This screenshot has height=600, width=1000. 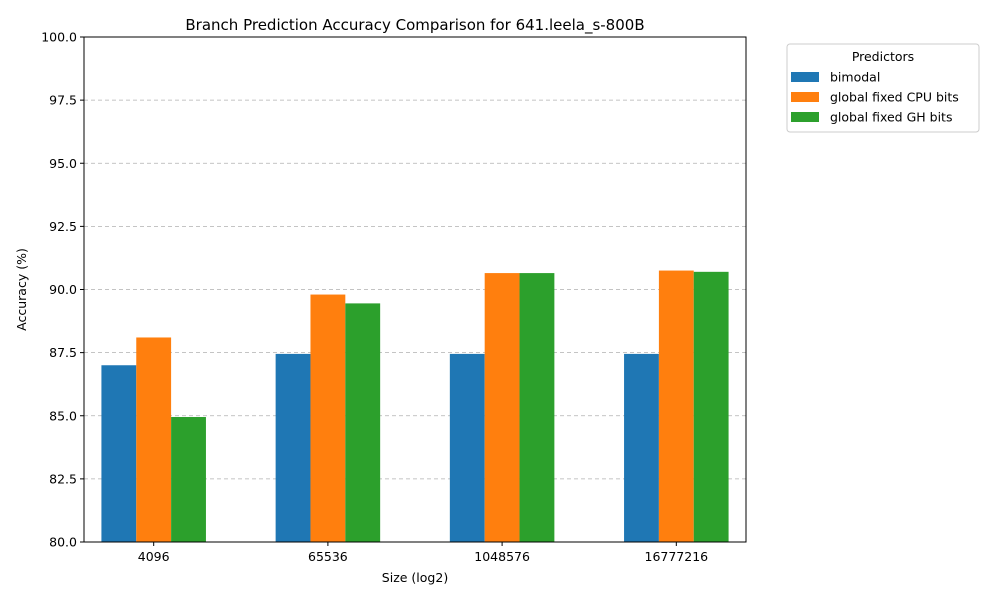 What do you see at coordinates (63, 226) in the screenshot?
I see `y-tick-label: 92.5` at bounding box center [63, 226].